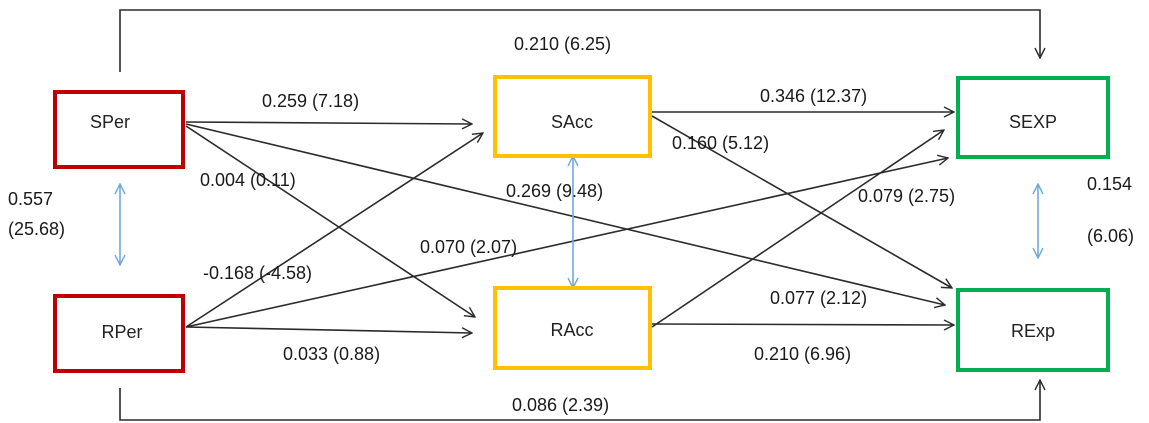 The image size is (1149, 423). What do you see at coordinates (110, 122) in the screenshot?
I see `node-sper-label: SPer` at bounding box center [110, 122].